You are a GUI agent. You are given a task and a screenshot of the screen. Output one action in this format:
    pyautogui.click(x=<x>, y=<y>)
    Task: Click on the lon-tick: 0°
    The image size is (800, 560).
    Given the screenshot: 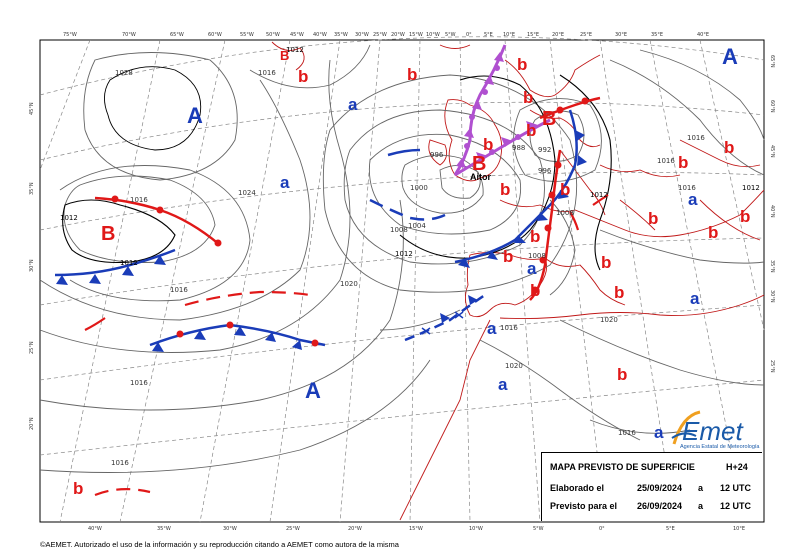 What is the action you would take?
    pyautogui.click(x=469, y=35)
    